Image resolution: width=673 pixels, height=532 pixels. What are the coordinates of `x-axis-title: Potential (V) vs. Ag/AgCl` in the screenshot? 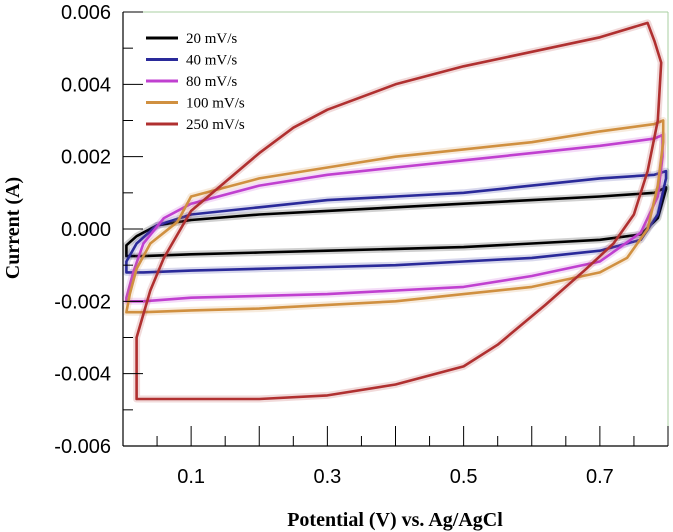 It's located at (395, 520).